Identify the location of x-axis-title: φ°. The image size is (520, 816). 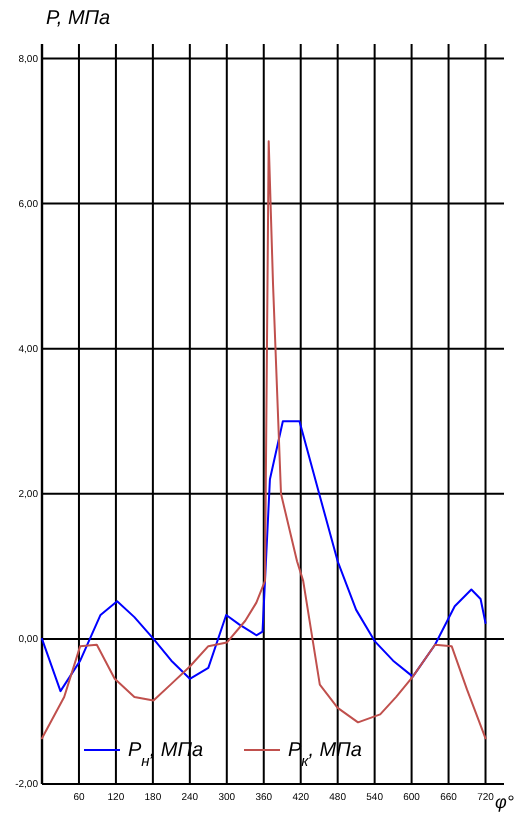
(505, 802).